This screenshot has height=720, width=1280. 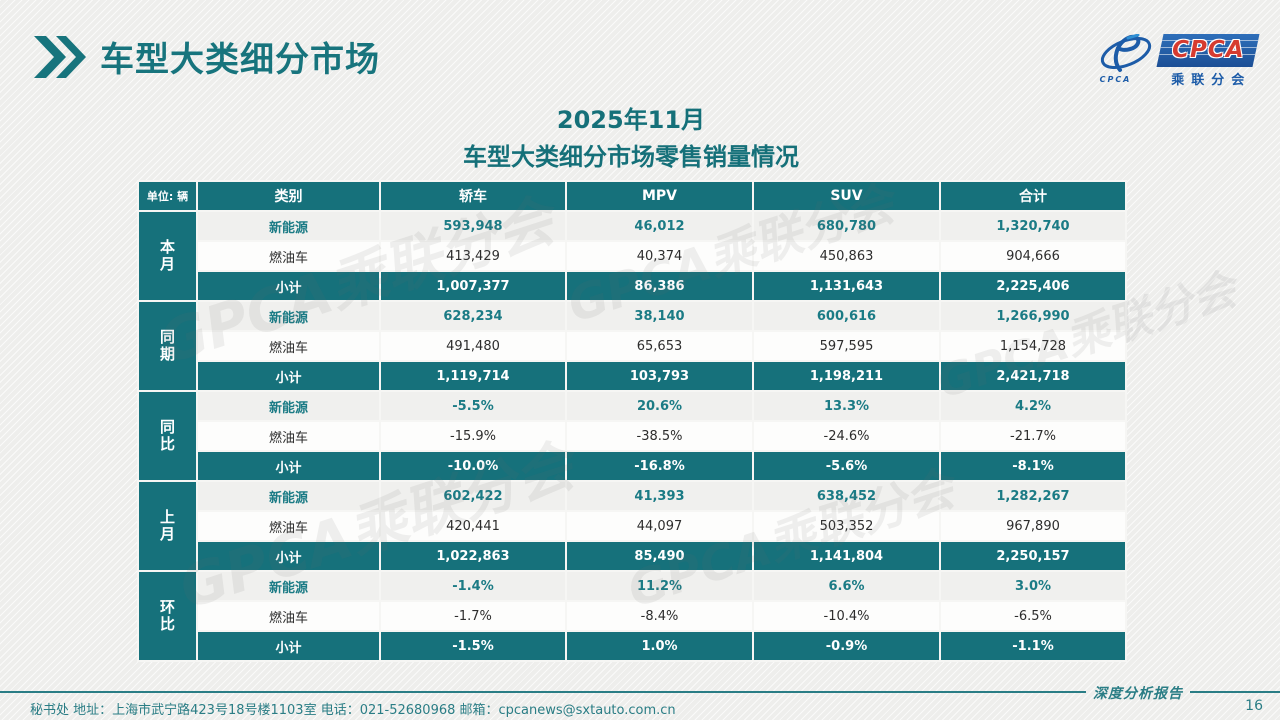 I want to click on value-cell: 1,198,211, so click(x=846, y=376).